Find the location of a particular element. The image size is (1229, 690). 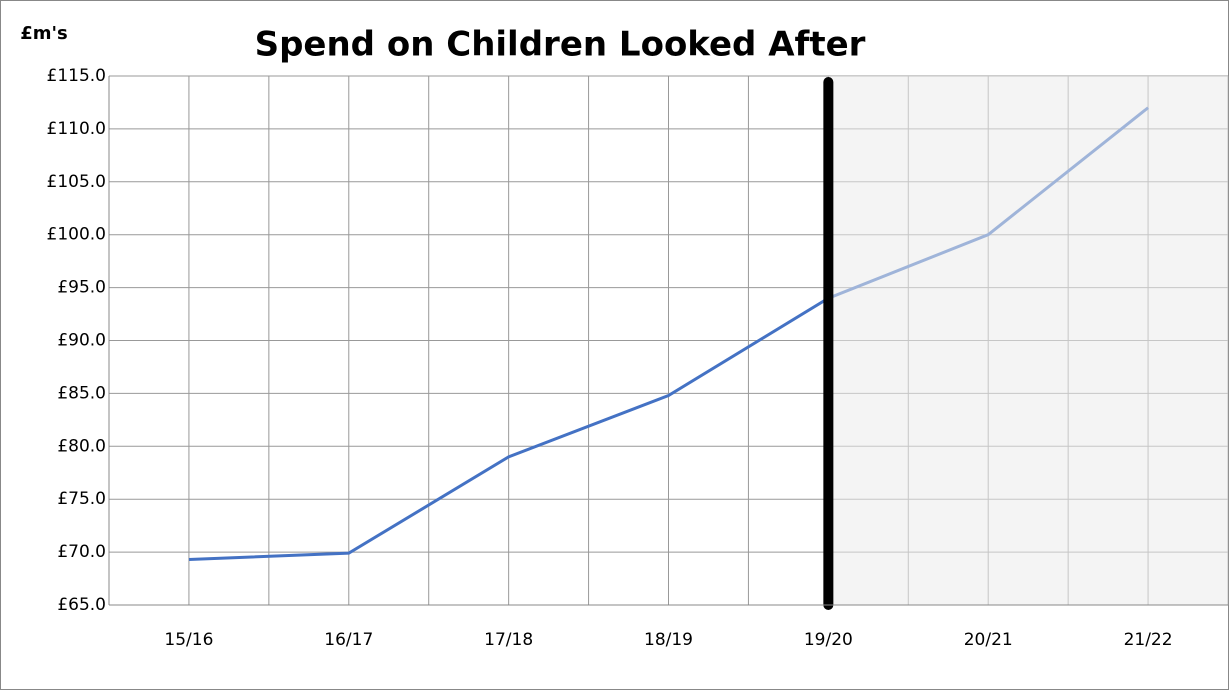

x-tick-label: 21/22 is located at coordinates (1148, 640).